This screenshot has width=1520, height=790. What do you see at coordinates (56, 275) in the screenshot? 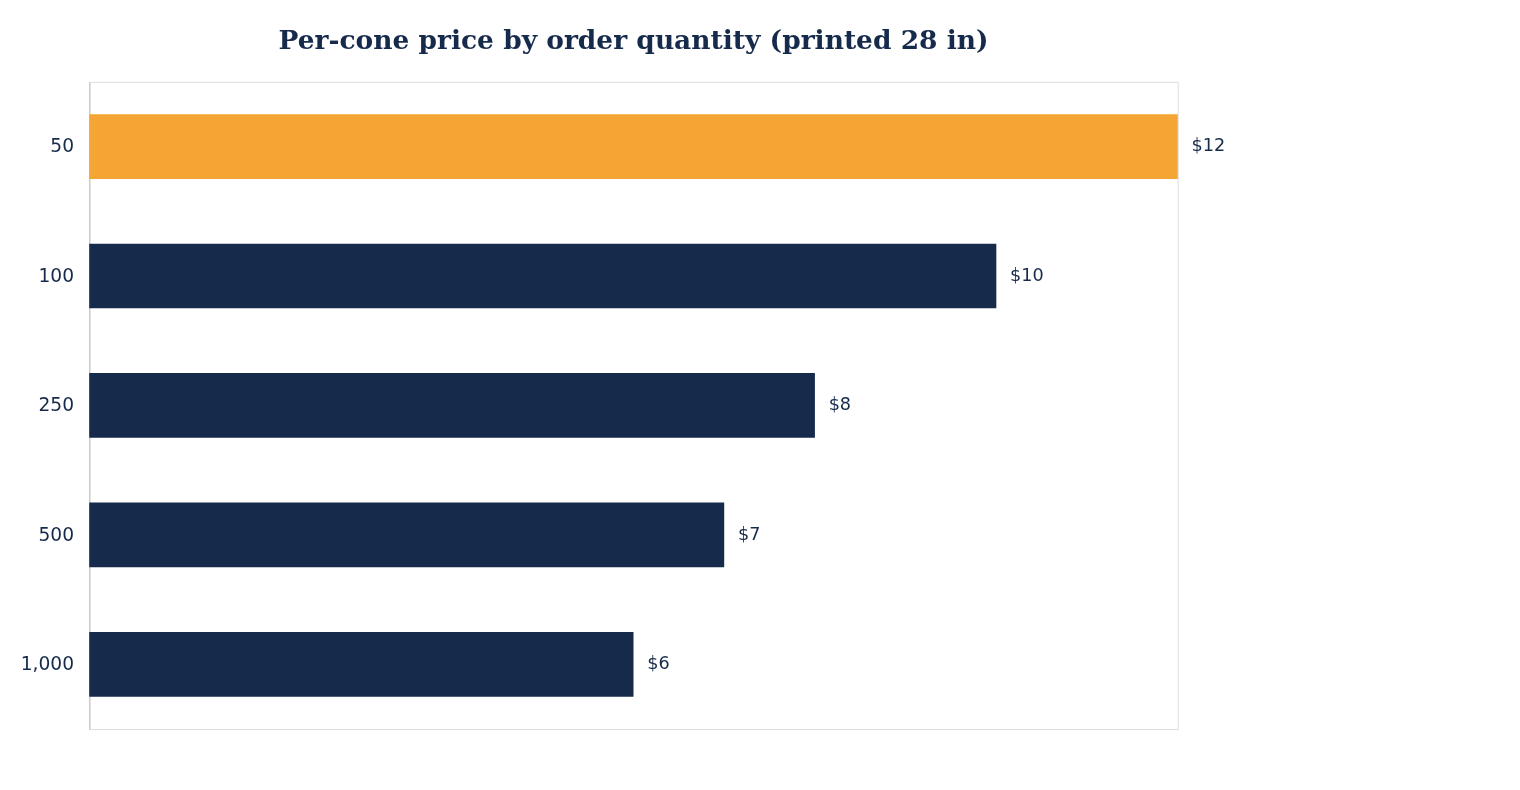
I see `y-tick-label: 100` at bounding box center [56, 275].